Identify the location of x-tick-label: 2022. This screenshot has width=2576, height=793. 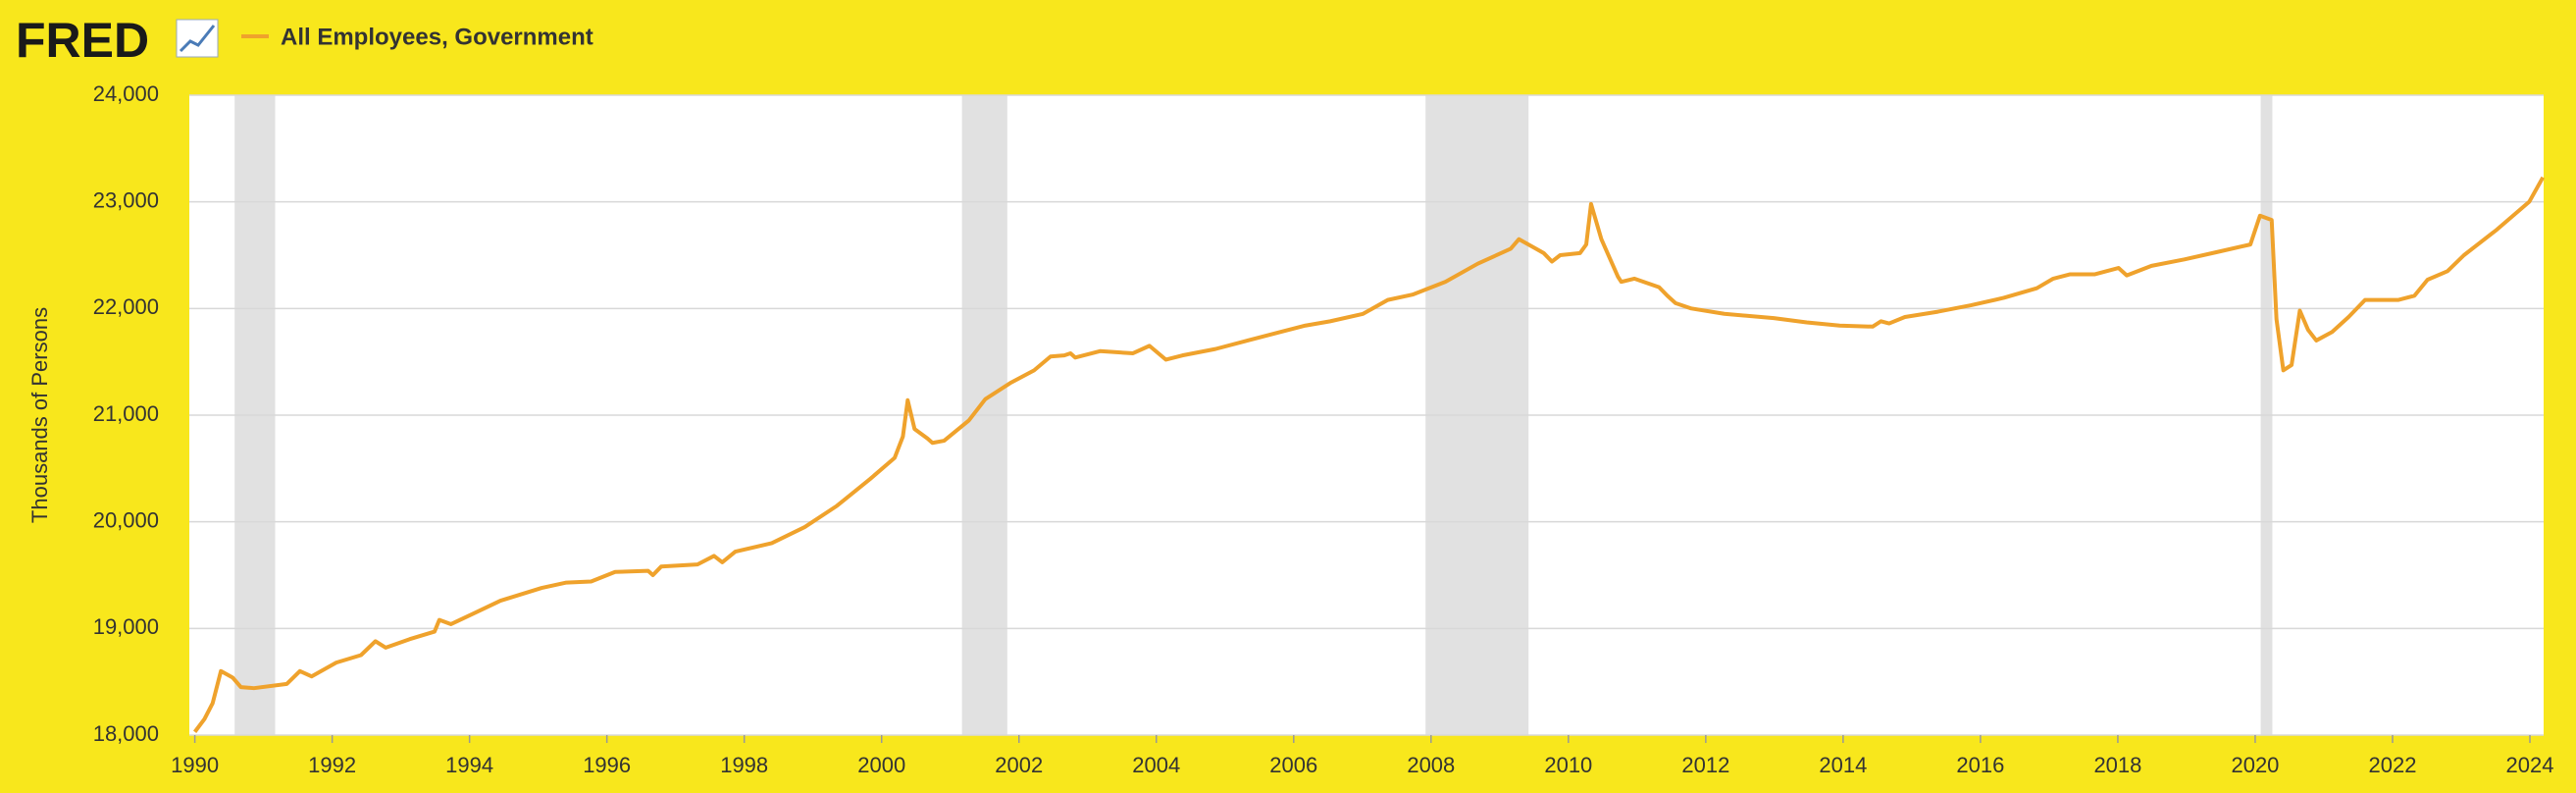
(2392, 765).